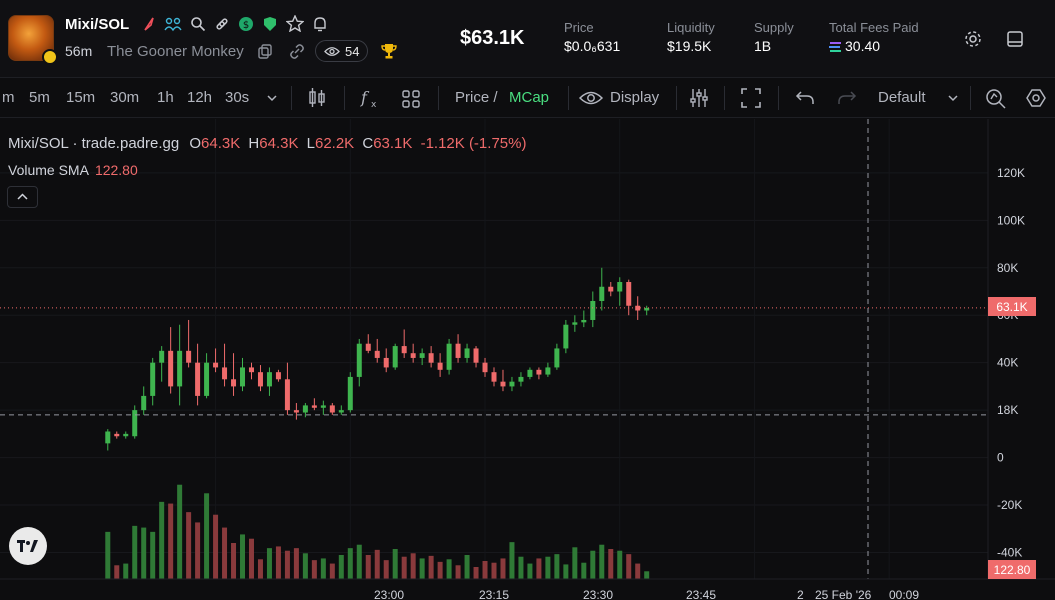 Image resolution: width=1055 pixels, height=600 pixels. What do you see at coordinates (200, 97) in the screenshot?
I see `timeframe-12h: 12h` at bounding box center [200, 97].